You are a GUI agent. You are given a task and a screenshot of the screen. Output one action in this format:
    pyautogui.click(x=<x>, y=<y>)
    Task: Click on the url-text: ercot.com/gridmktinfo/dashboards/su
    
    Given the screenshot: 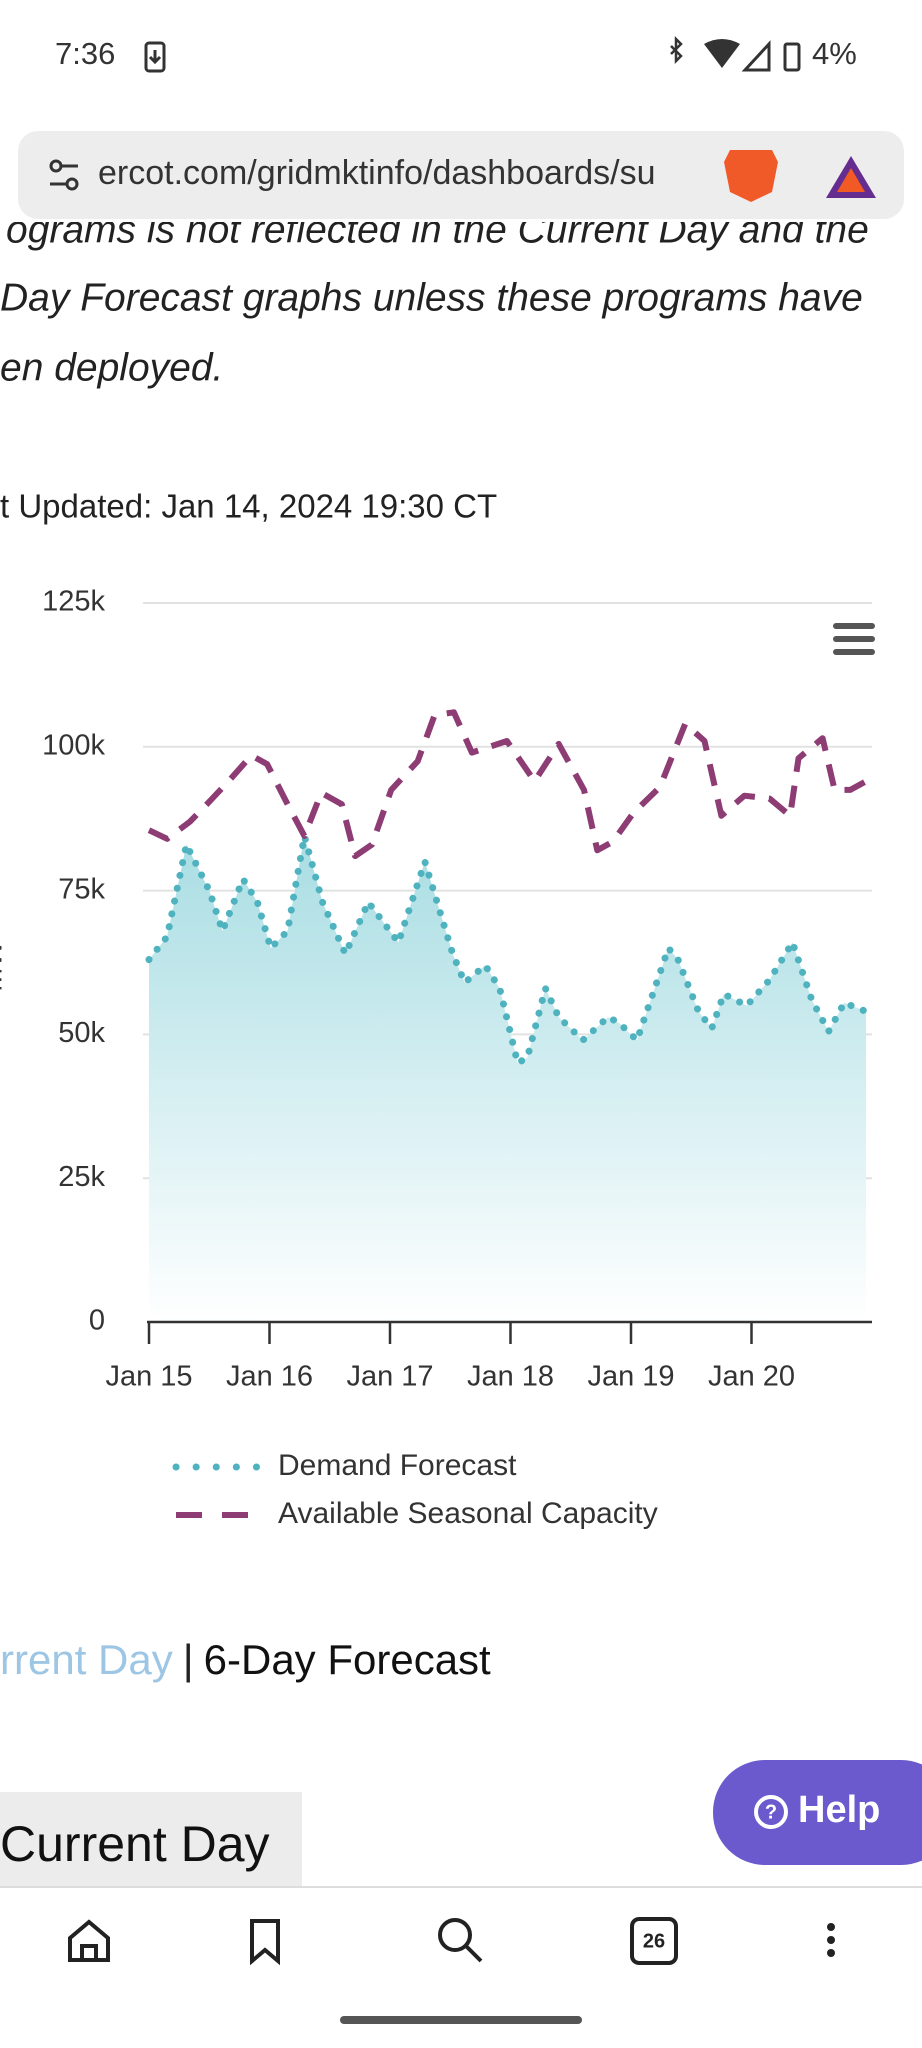 What is the action you would take?
    pyautogui.click(x=376, y=173)
    